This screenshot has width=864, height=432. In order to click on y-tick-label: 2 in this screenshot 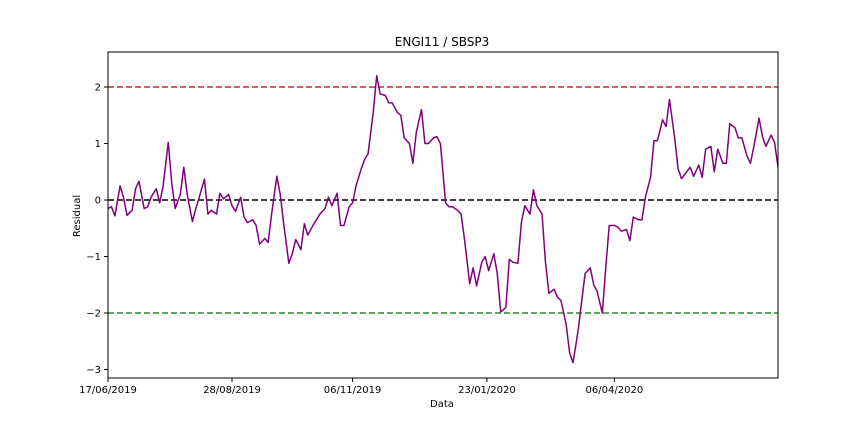, I will do `click(98, 88)`.